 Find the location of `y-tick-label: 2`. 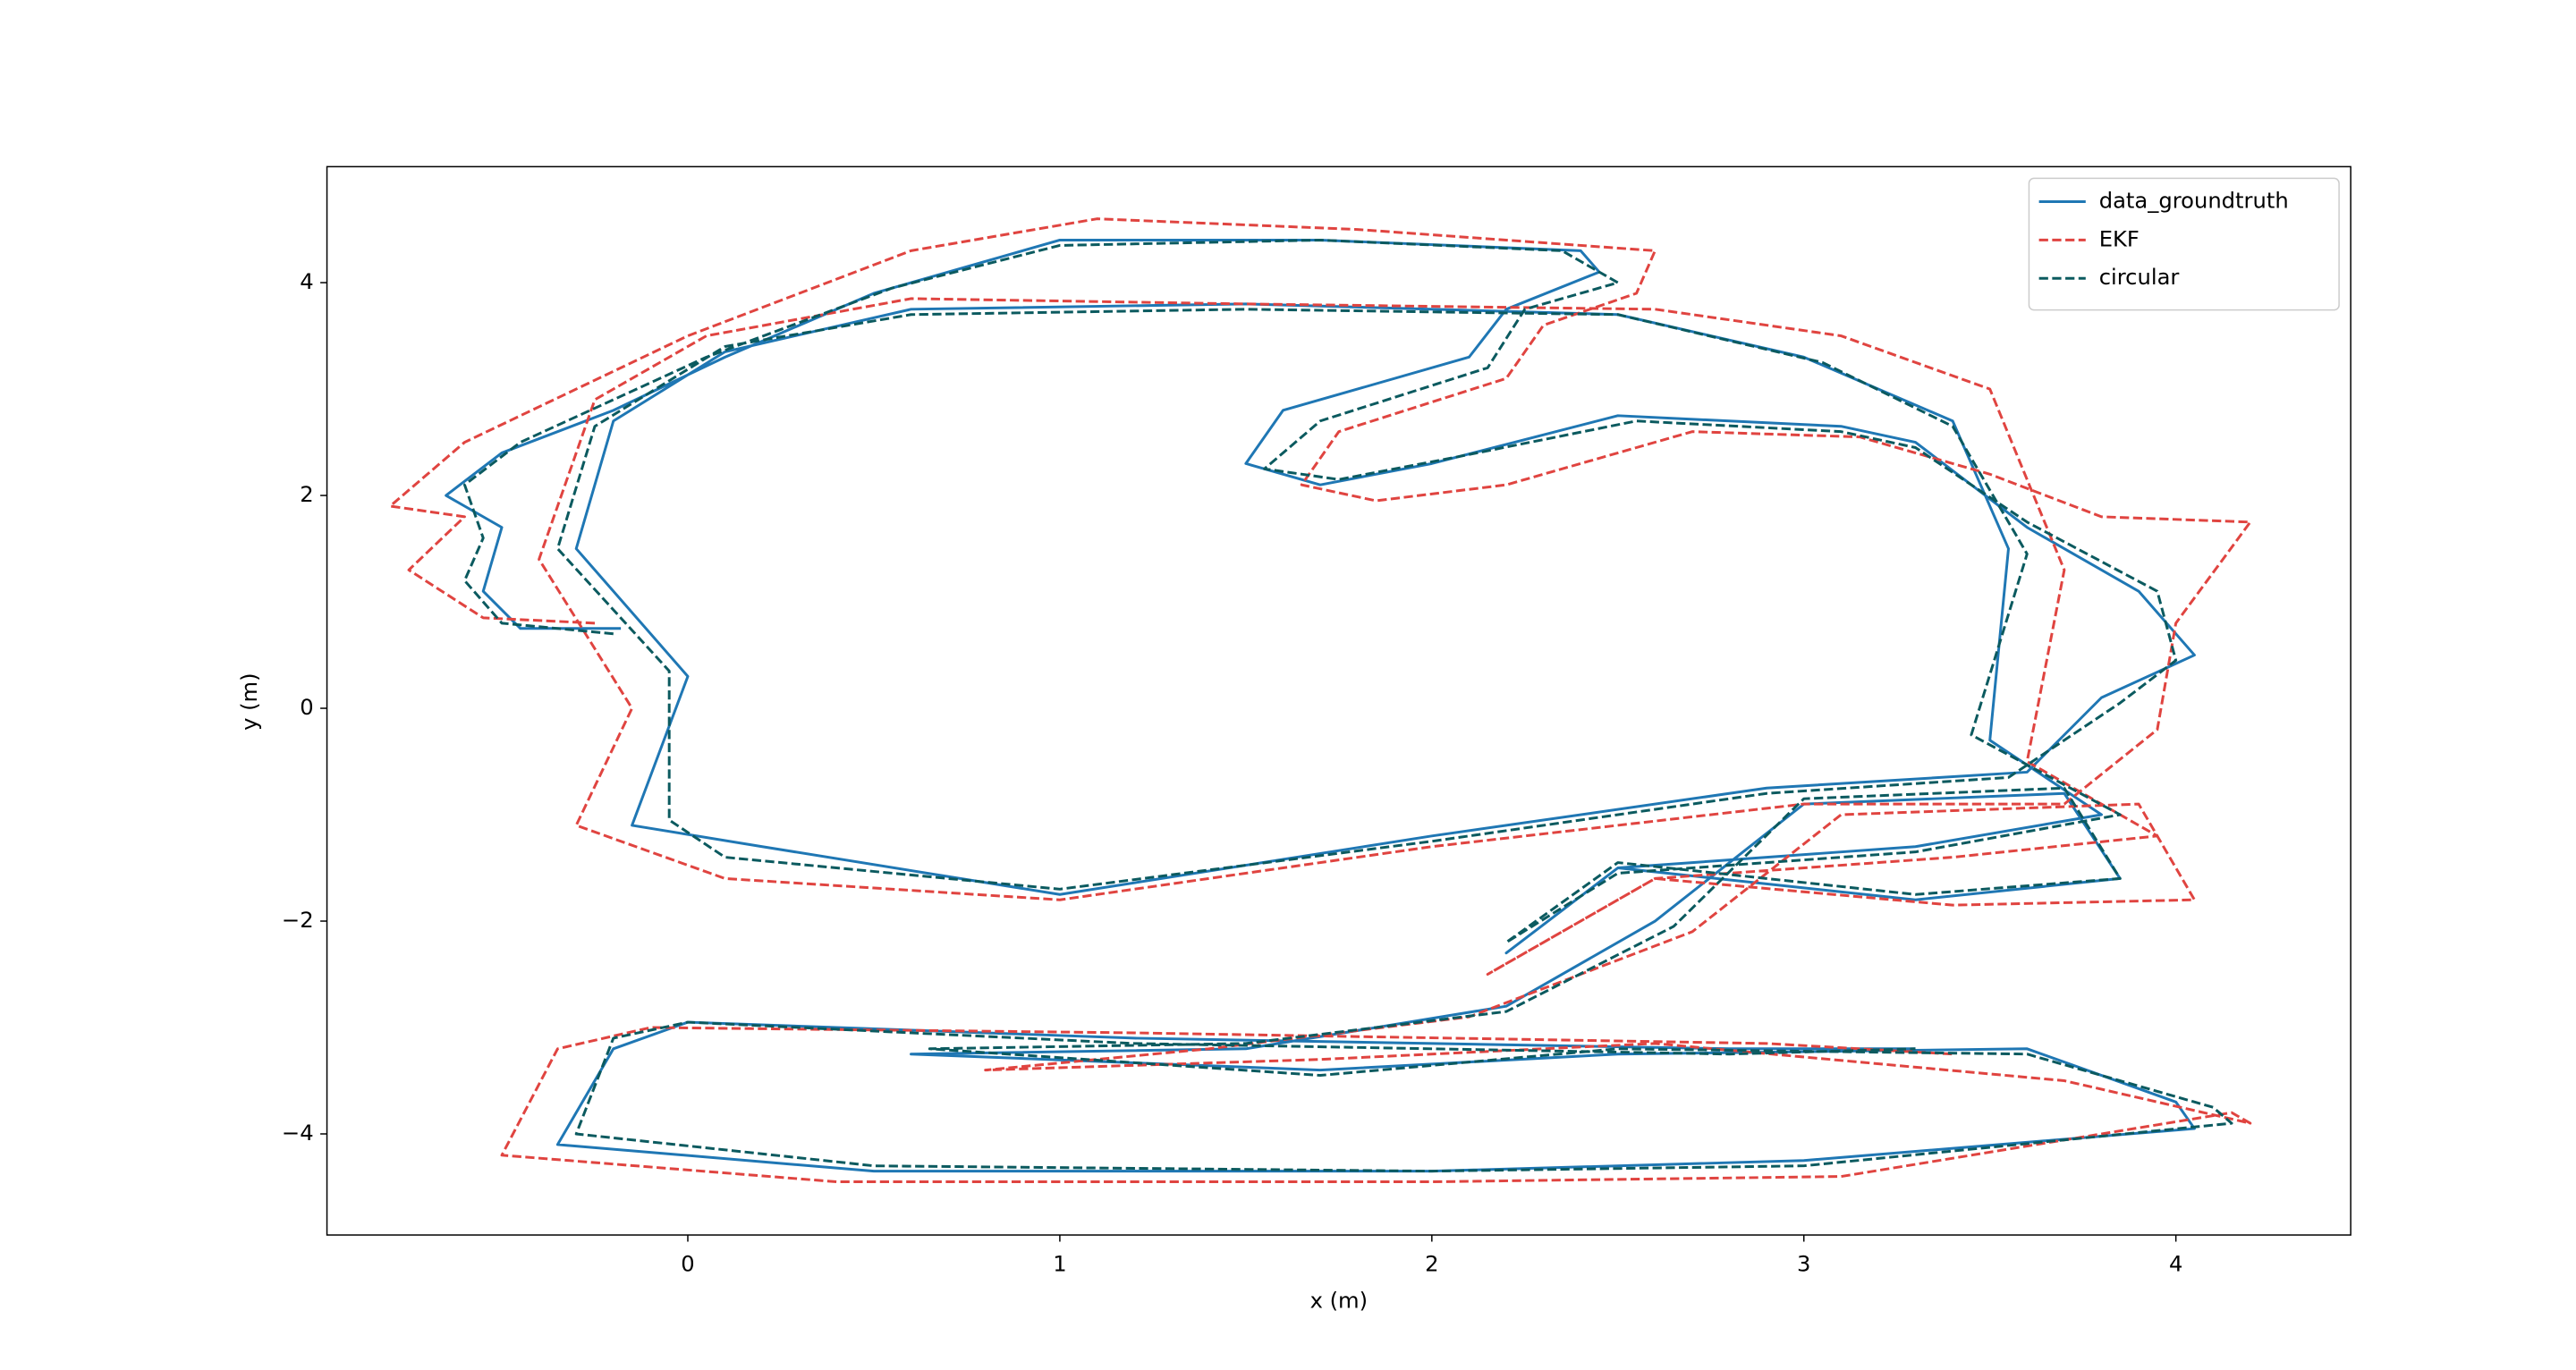

y-tick-label: 2 is located at coordinates (306, 495).